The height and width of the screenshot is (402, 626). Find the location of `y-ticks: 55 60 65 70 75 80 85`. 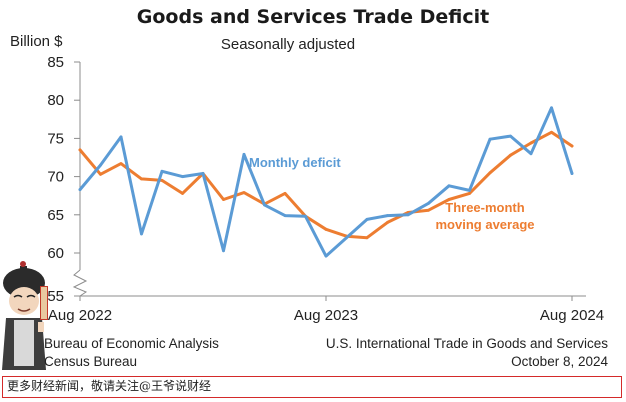

y-ticks: 55 60 65 70 75 80 85 is located at coordinates (63, 179).